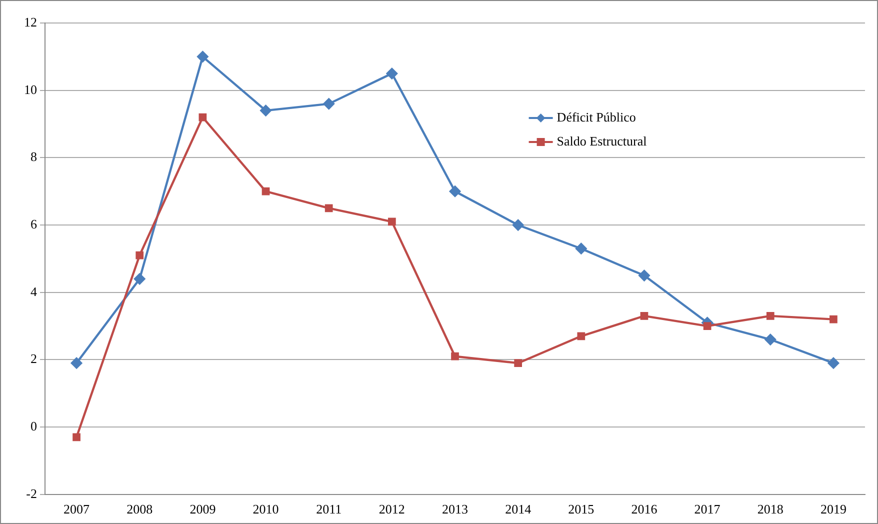 This screenshot has width=878, height=524. What do you see at coordinates (77, 509) in the screenshot?
I see `x-tick-label: 2007` at bounding box center [77, 509].